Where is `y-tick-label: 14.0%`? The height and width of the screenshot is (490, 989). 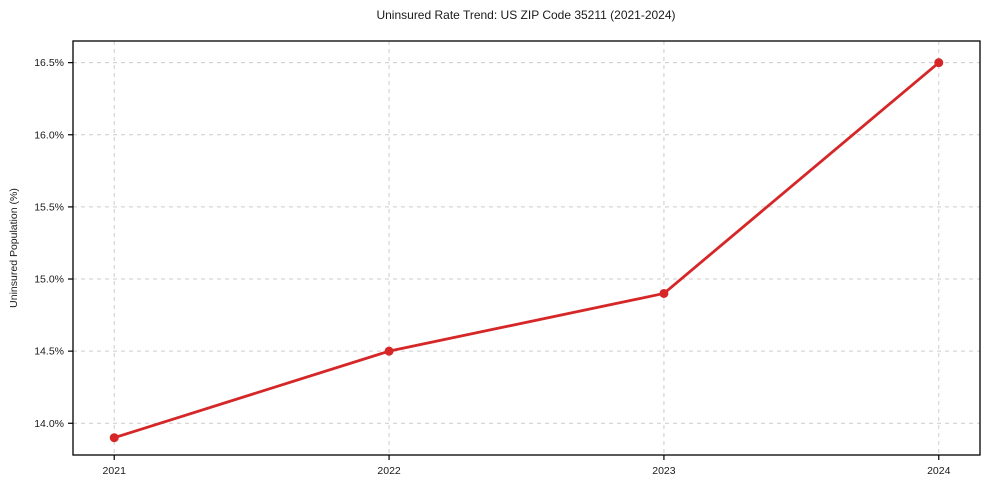 y-tick-label: 14.0% is located at coordinates (49, 424).